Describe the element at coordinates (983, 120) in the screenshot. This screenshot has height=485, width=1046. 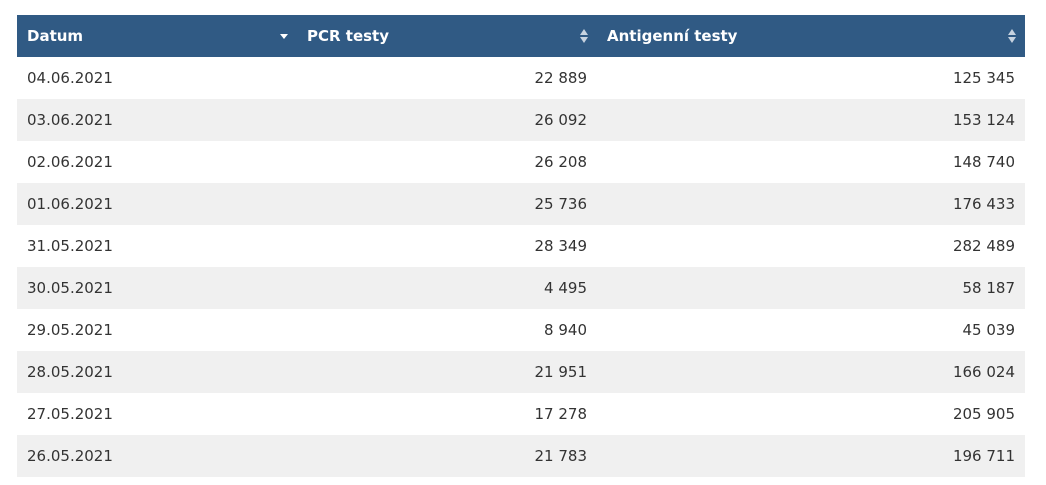
I see `cell-antigen: 153 124` at that location.